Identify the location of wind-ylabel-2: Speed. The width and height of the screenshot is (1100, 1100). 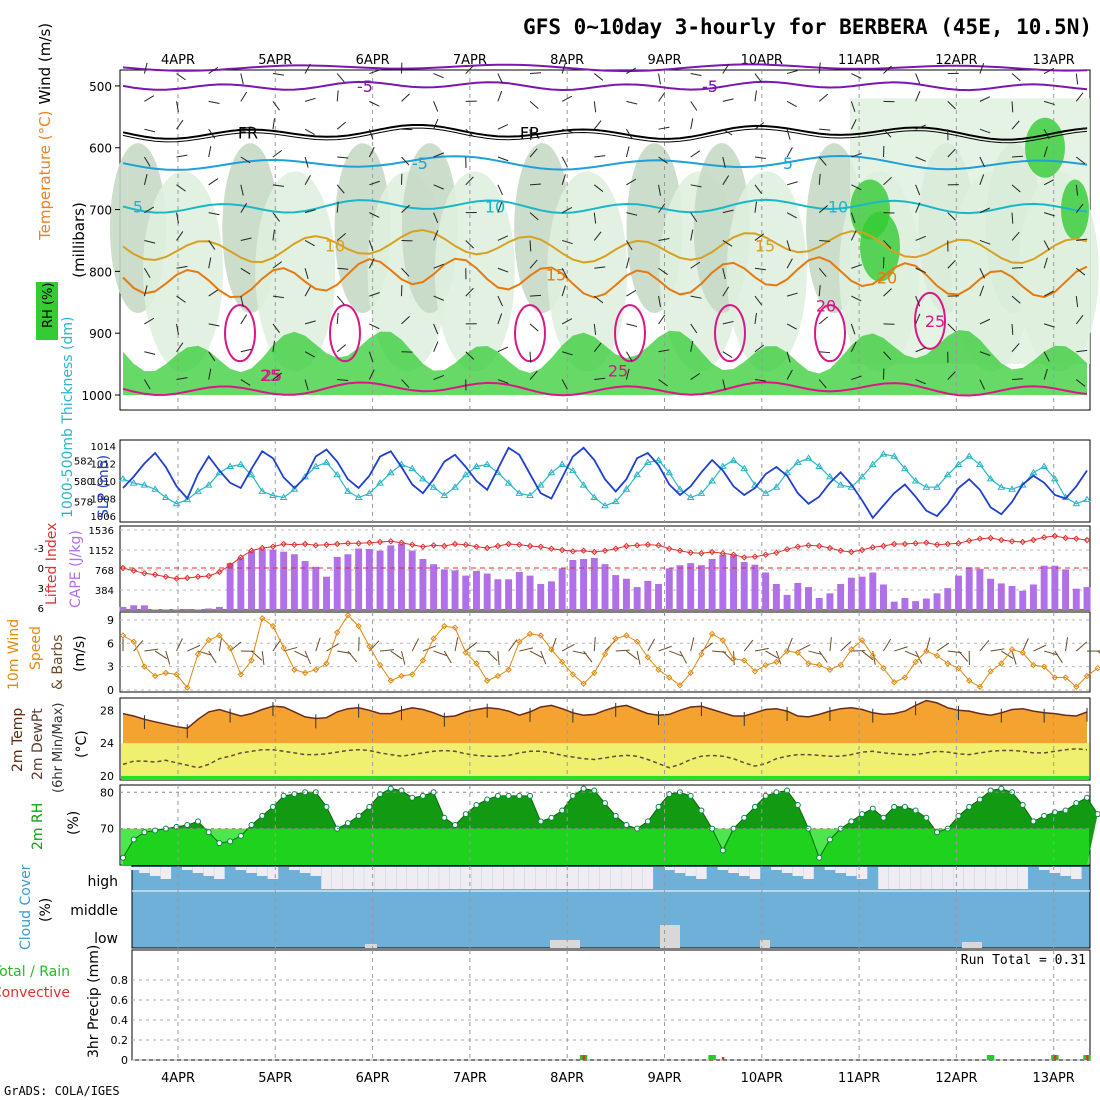
(36, 648).